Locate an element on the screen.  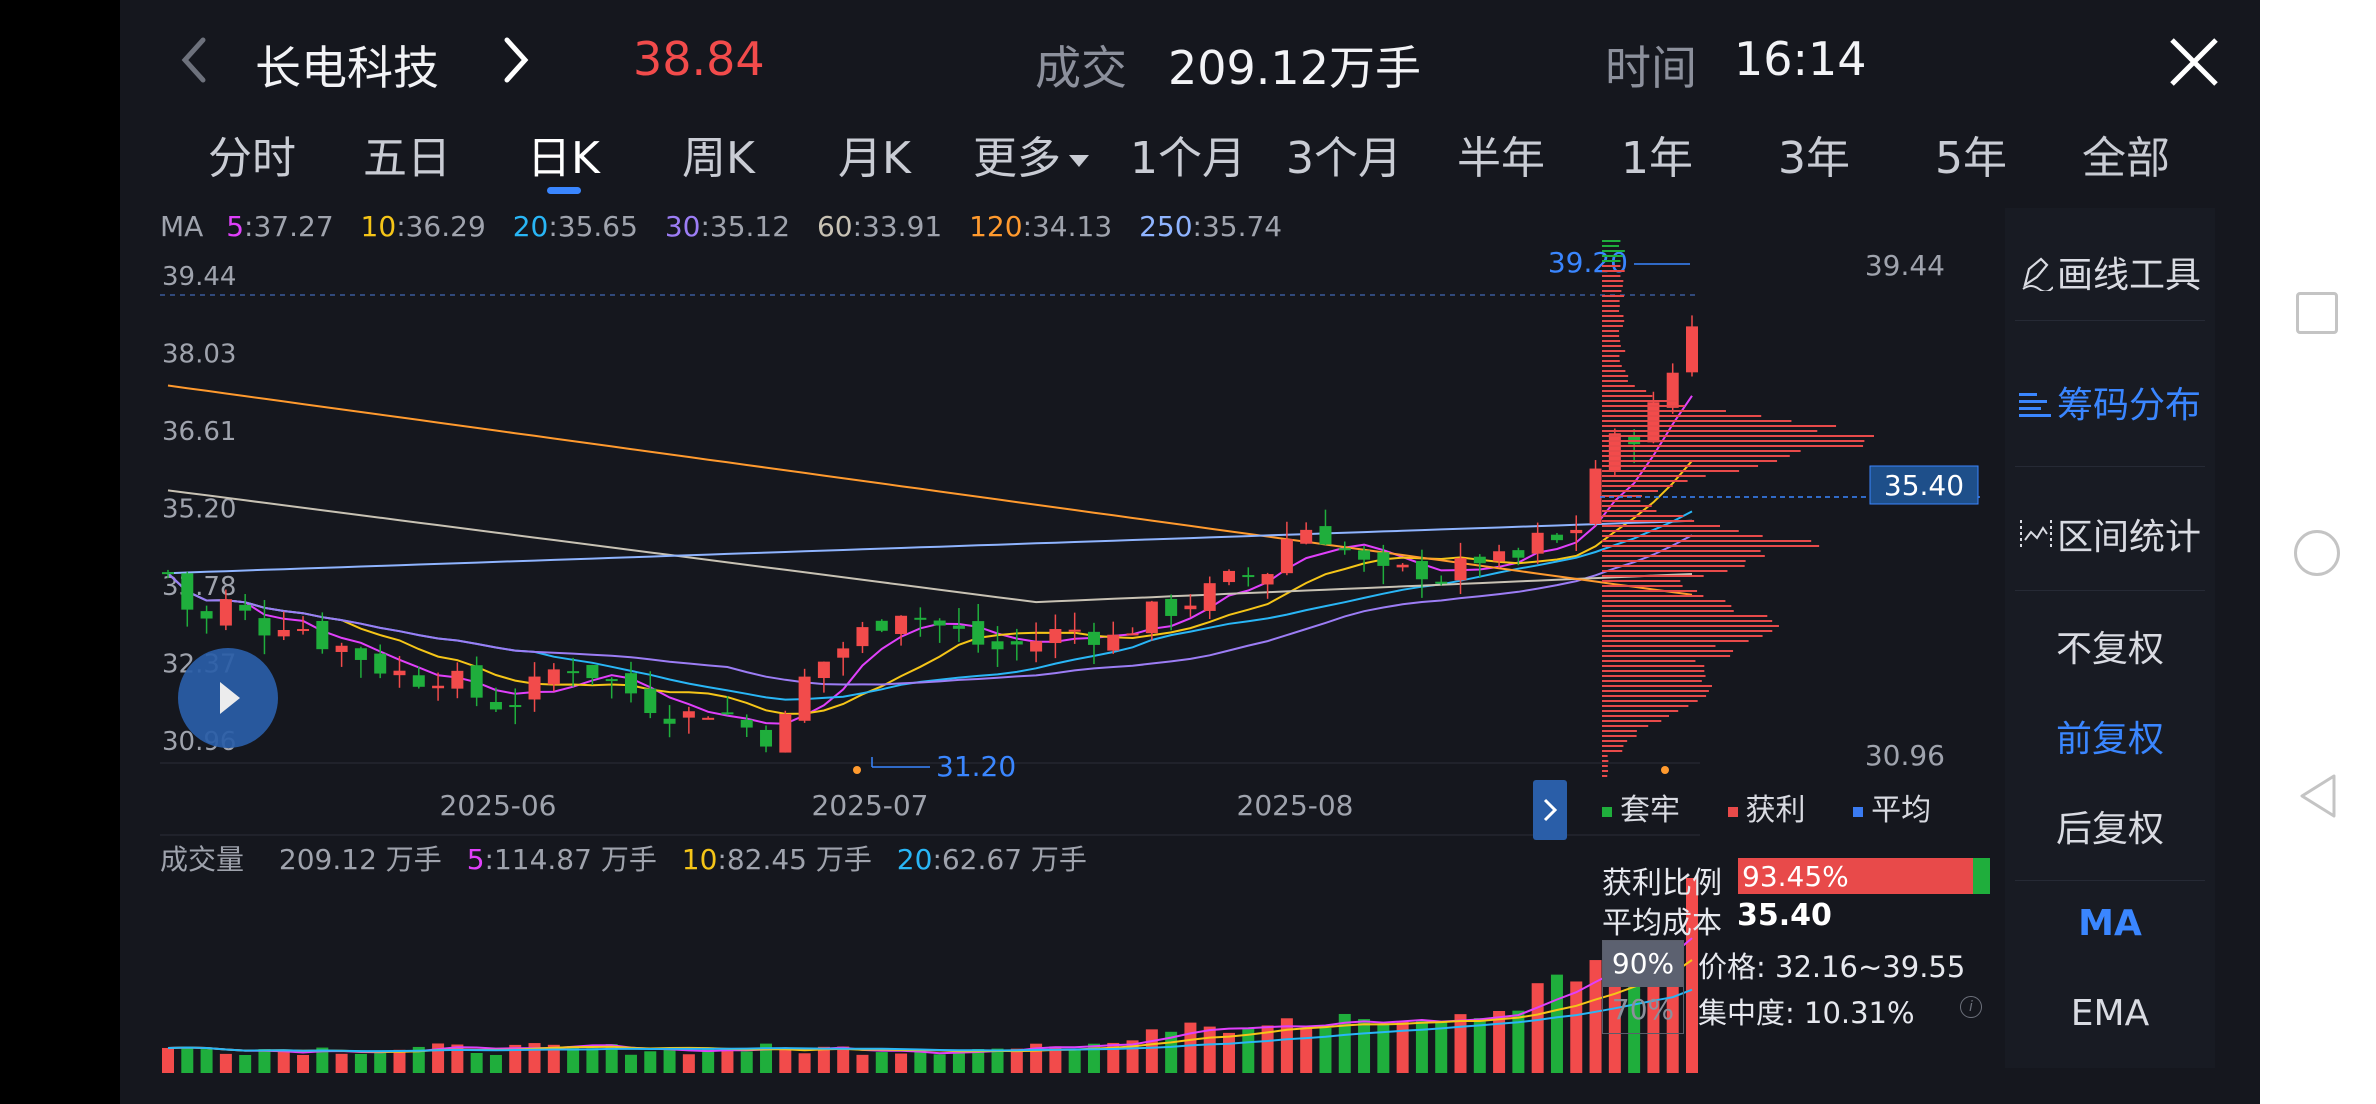
price-range: 价格: 32.16~39.55 is located at coordinates (1832, 967).